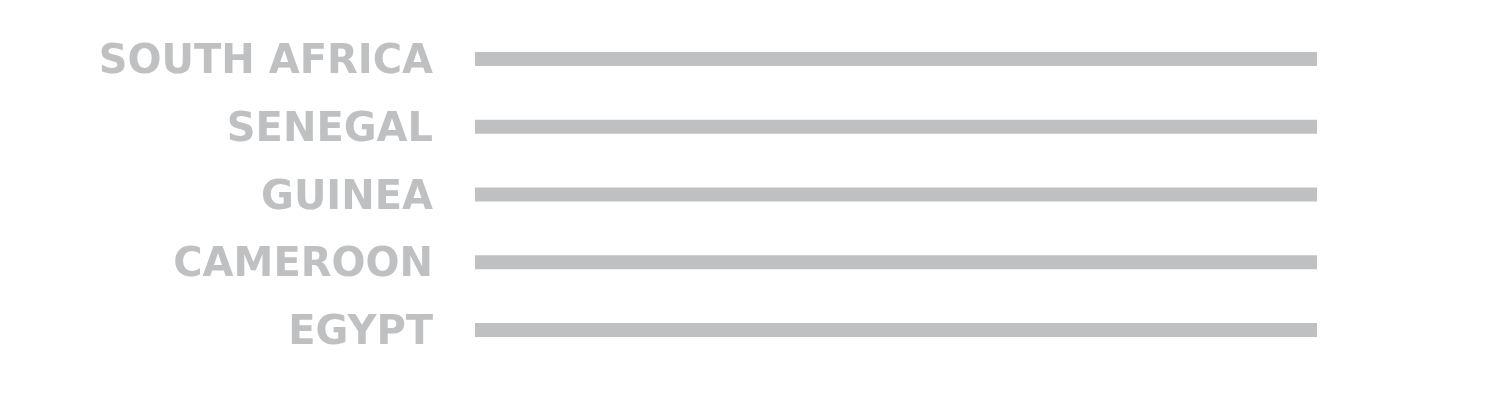 Image resolution: width=1500 pixels, height=400 pixels. I want to click on y-tick-label: SENEGAL, so click(329, 126).